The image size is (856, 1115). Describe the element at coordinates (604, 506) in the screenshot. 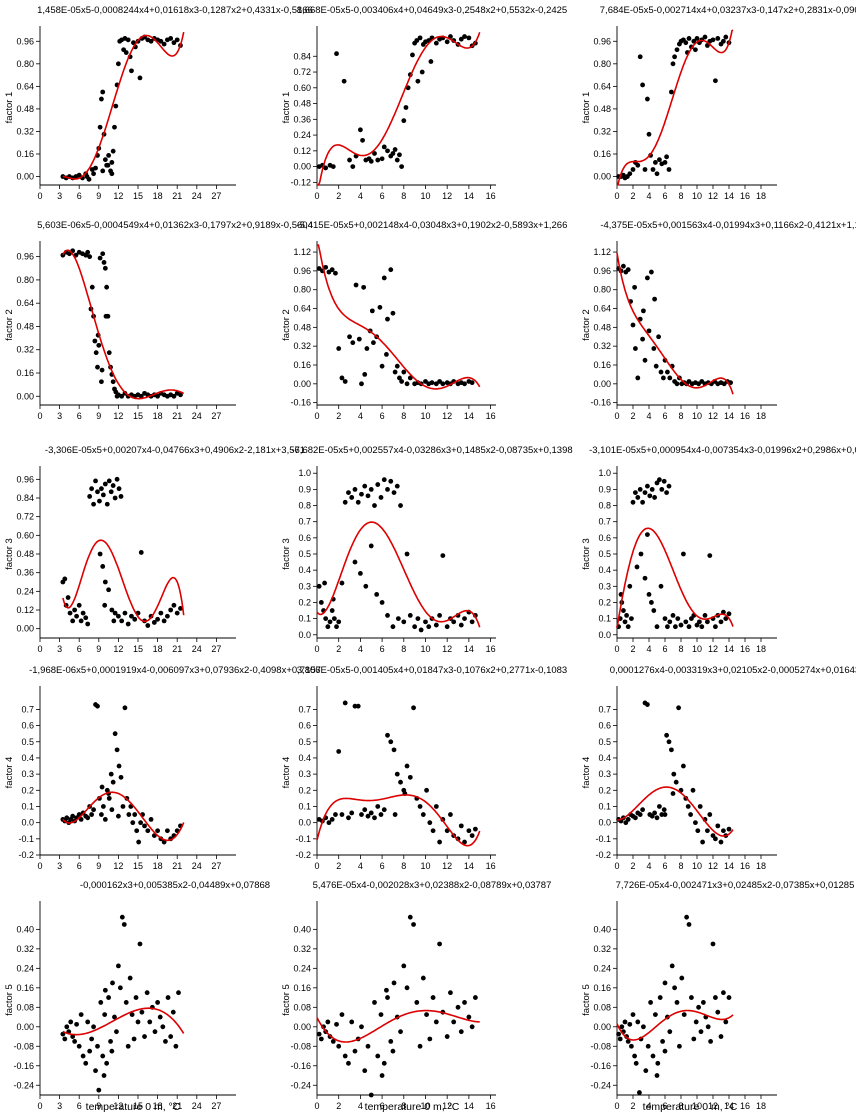

I see `chart-9-y-tick-label: 0.8` at that location.